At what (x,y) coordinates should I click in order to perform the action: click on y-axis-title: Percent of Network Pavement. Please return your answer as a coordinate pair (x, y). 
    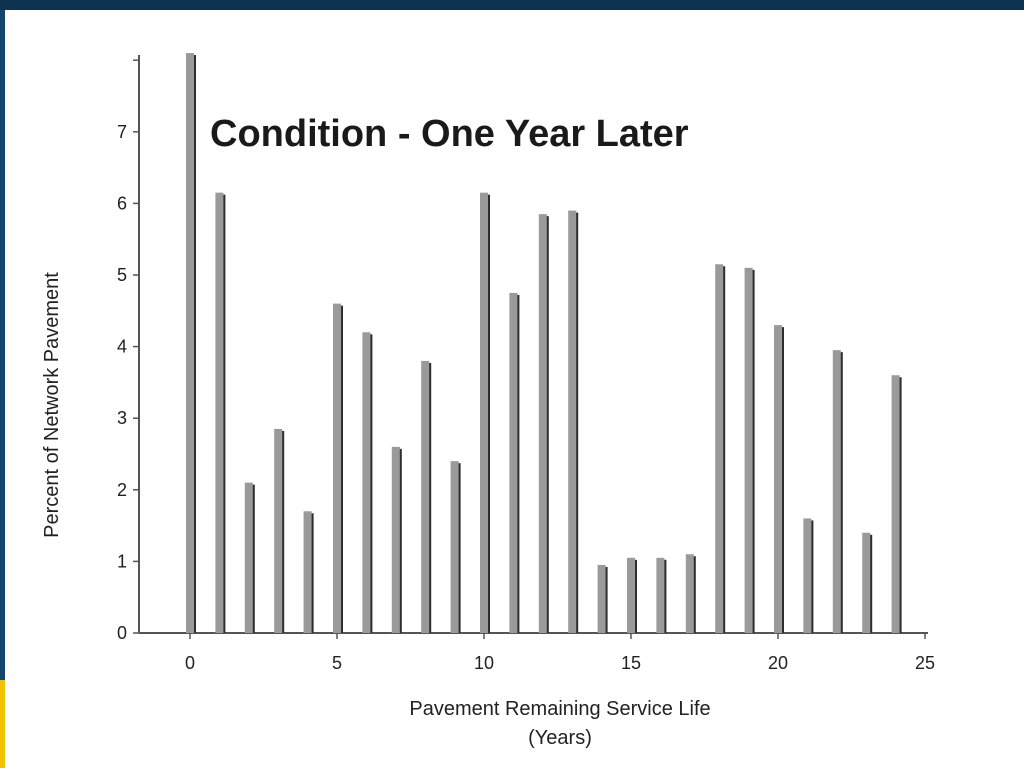
    Looking at the image, I should click on (52, 405).